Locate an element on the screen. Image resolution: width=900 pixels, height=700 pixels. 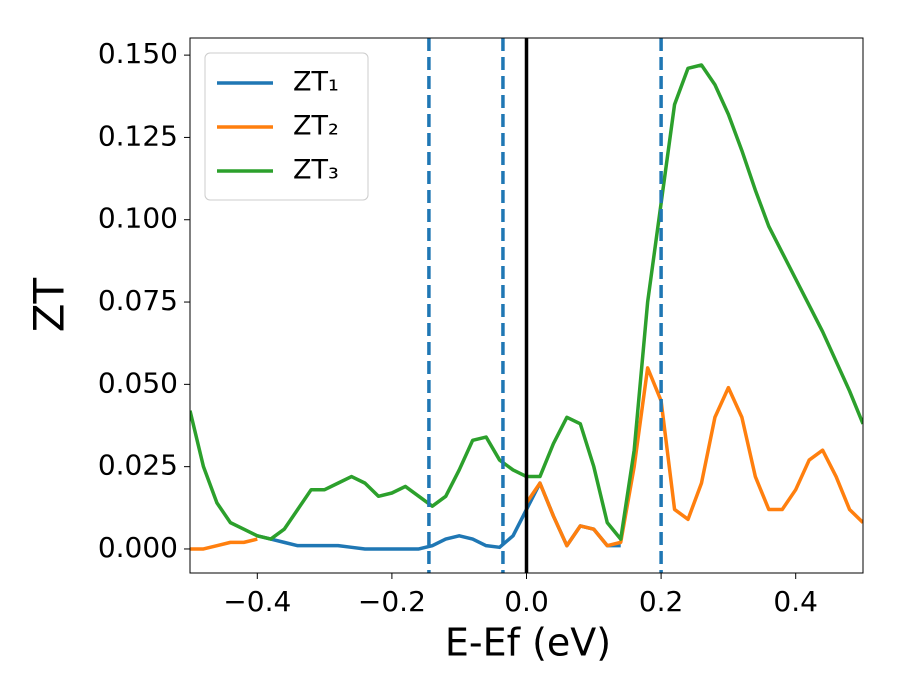
y-tick-label: 0.050 is located at coordinates (138, 382).